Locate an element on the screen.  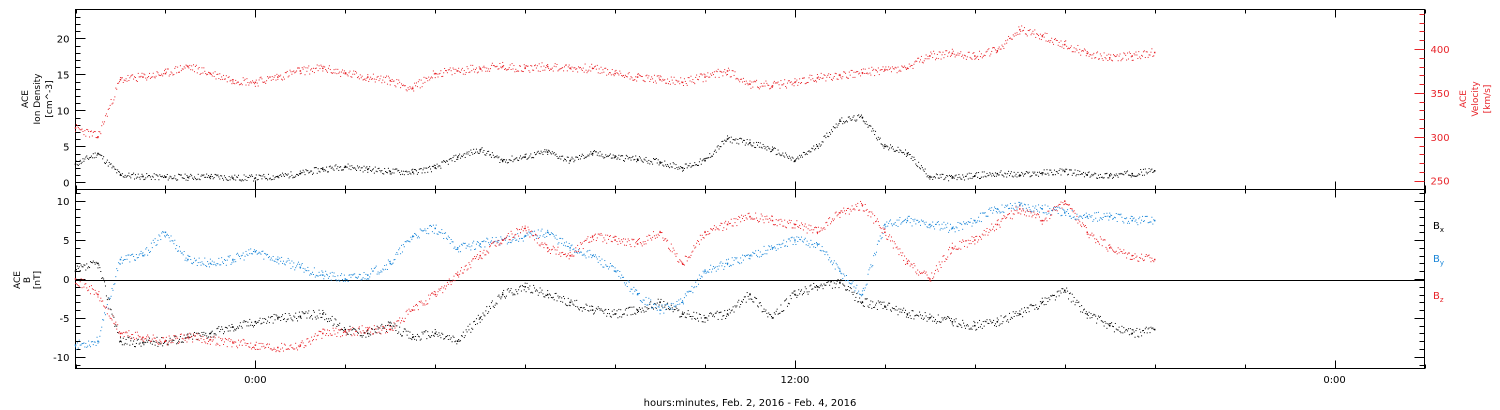
bx-point is located at coordinates (952, 322).